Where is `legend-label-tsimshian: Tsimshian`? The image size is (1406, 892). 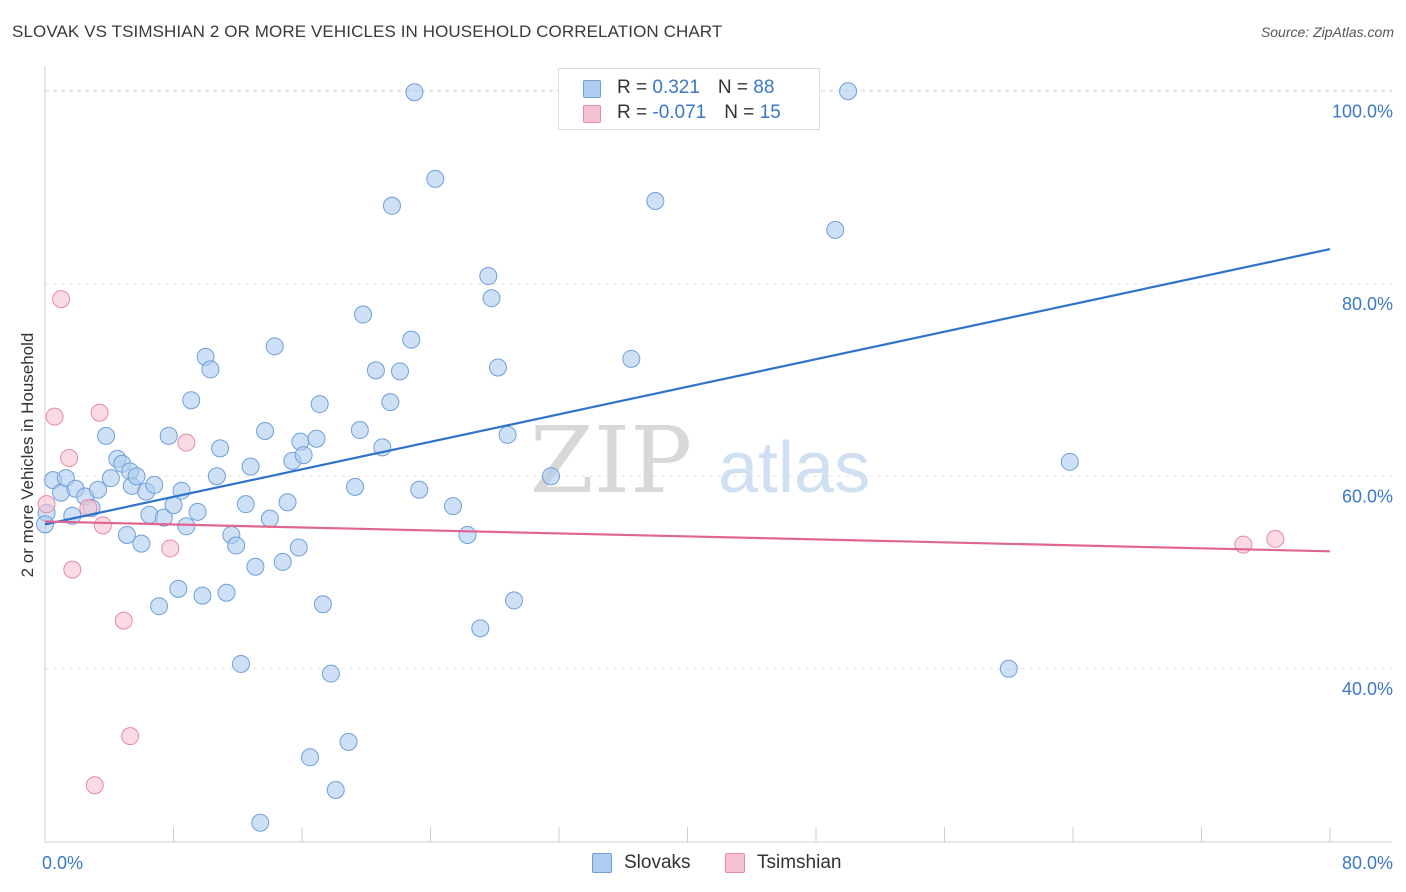
legend-label-tsimshian: Tsimshian is located at coordinates (799, 862).